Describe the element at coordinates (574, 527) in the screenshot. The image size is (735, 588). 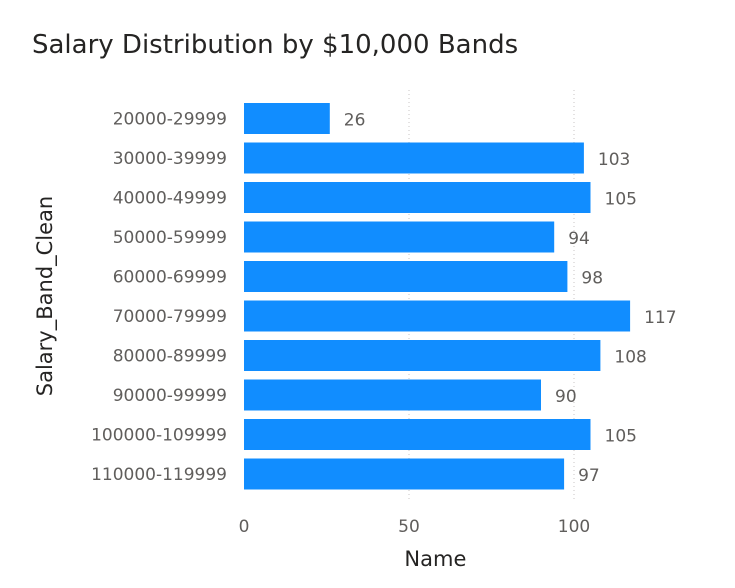
I see `x-tick-label: 100` at that location.